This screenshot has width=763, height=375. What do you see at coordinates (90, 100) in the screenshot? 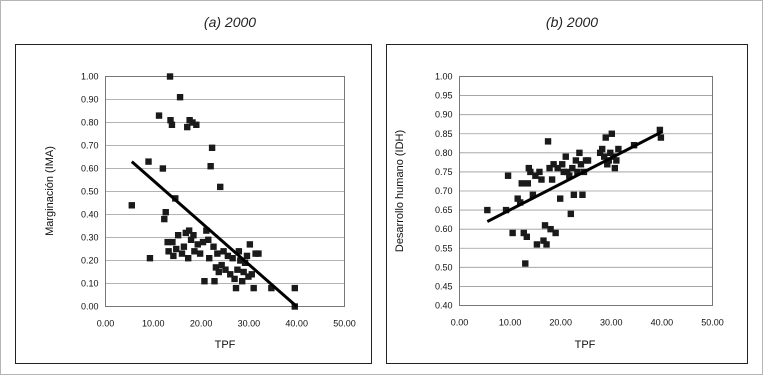
I see `chart-a-y-tick-label: 0.90` at bounding box center [90, 100].